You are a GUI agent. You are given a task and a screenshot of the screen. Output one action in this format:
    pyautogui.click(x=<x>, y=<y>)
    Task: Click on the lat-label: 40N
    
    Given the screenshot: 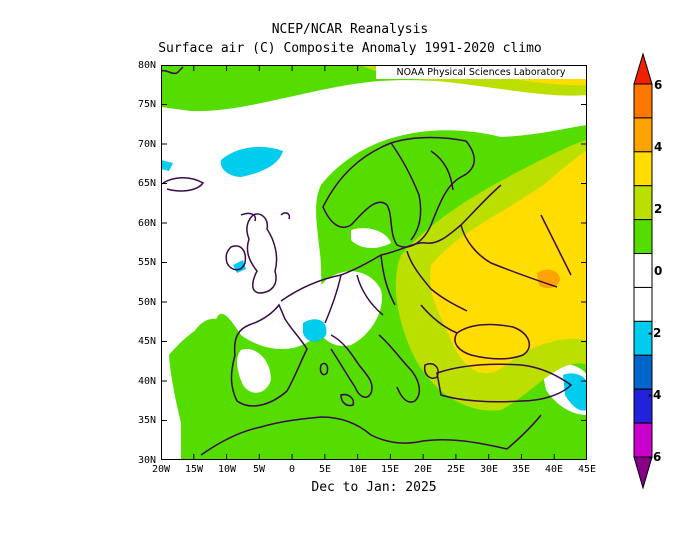 What is the action you would take?
    pyautogui.click(x=146, y=381)
    